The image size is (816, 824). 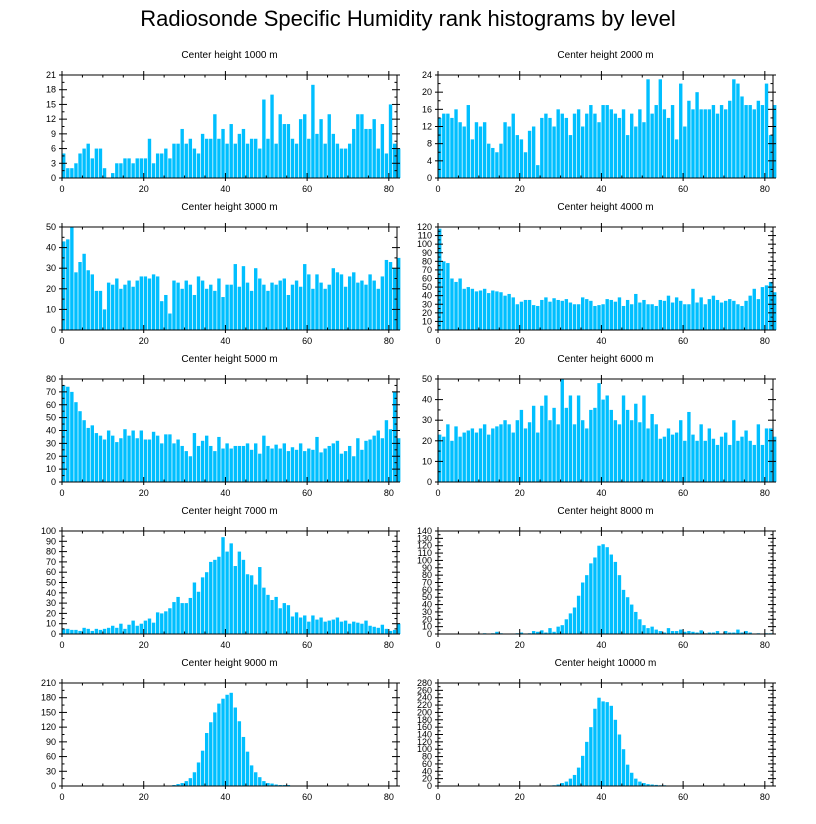 I want to click on panel-title: Center height 3000 m, so click(x=229, y=207).